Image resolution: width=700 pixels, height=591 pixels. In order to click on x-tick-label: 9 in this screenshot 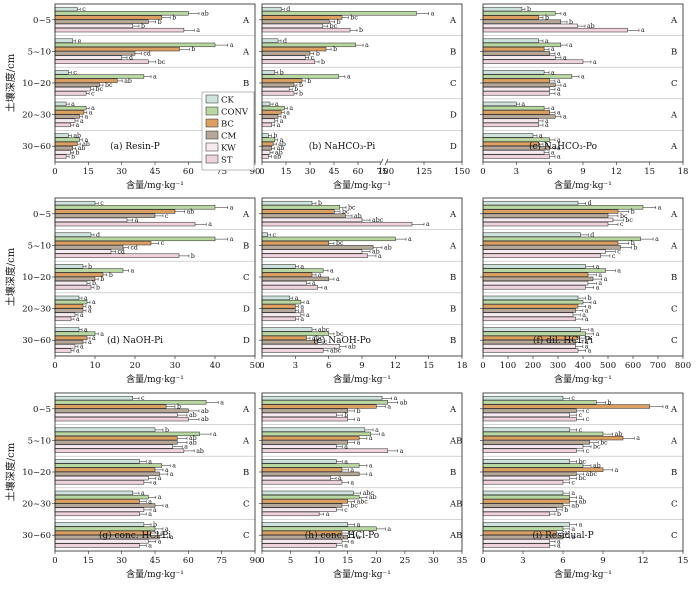, I will do `click(361, 366)`.